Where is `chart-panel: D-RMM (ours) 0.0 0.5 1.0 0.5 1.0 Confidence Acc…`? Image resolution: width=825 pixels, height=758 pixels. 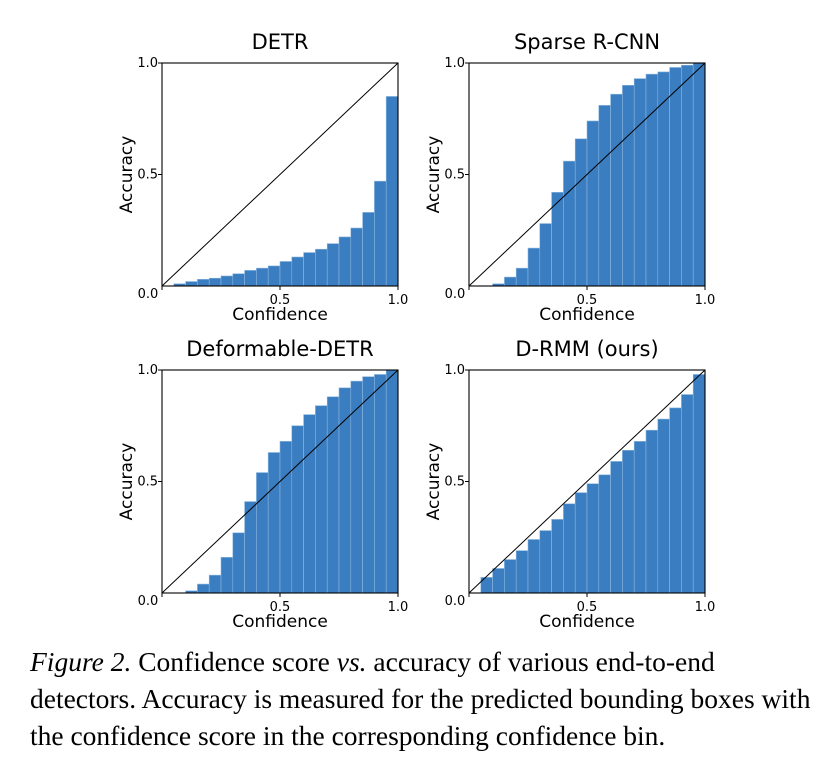
chart-panel: D-RMM (ours) 0.0 0.5 1.0 0.5 1.0 Confidence Acc… is located at coordinates (569, 484).